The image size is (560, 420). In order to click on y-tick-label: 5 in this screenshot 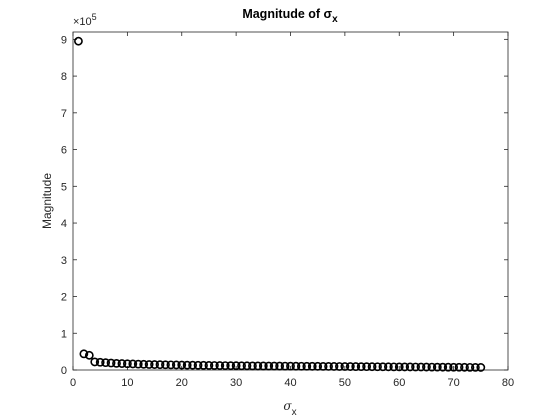, I will do `click(64, 187)`.